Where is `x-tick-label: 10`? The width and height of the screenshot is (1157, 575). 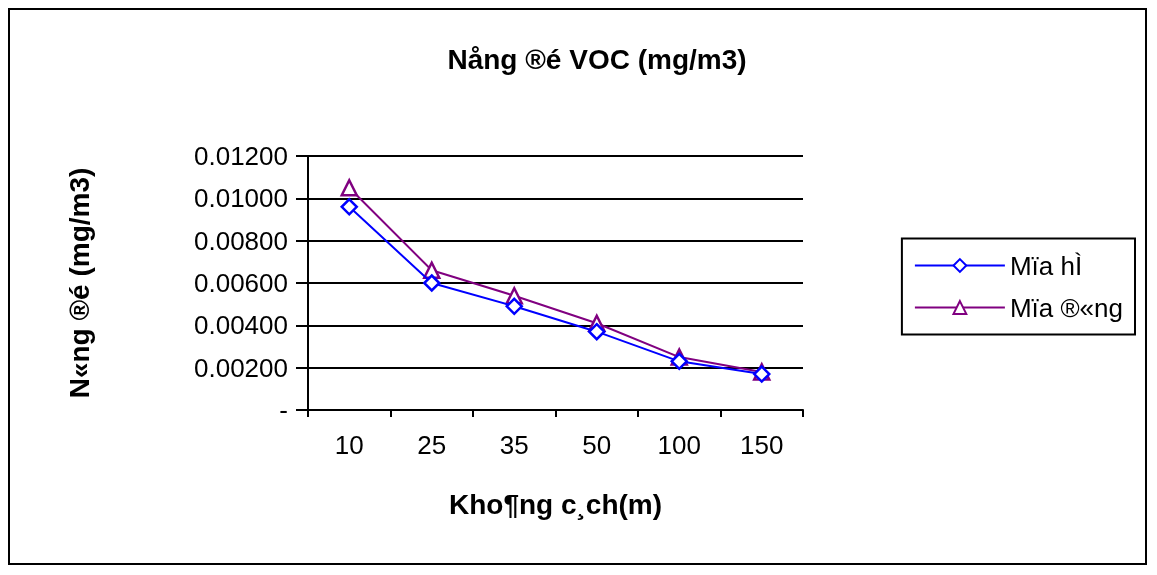
x-tick-label: 10 is located at coordinates (349, 445).